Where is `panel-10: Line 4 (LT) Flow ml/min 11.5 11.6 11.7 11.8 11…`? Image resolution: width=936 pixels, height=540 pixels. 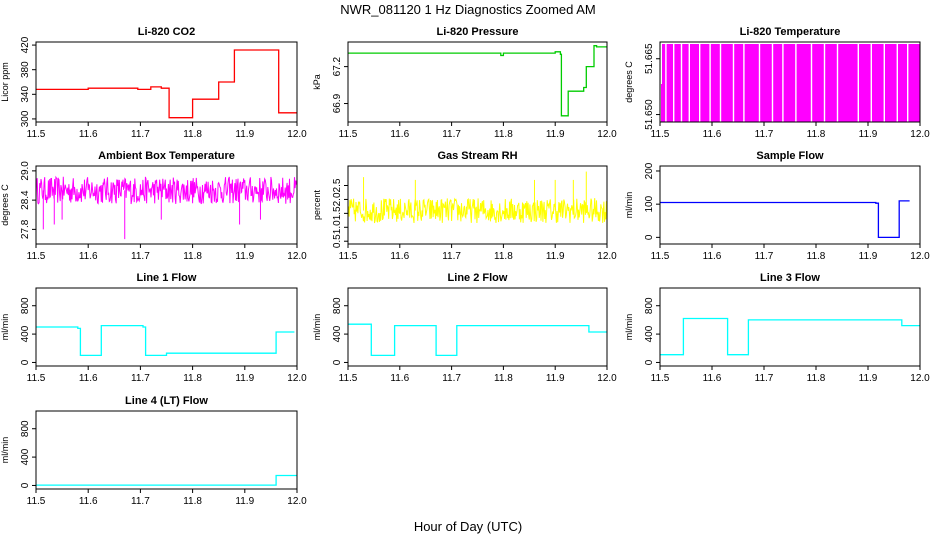
panel-10: Line 4 (LT) Flow ml/min 11.5 11.6 11.7 11.8 11… is located at coordinates (153, 451).